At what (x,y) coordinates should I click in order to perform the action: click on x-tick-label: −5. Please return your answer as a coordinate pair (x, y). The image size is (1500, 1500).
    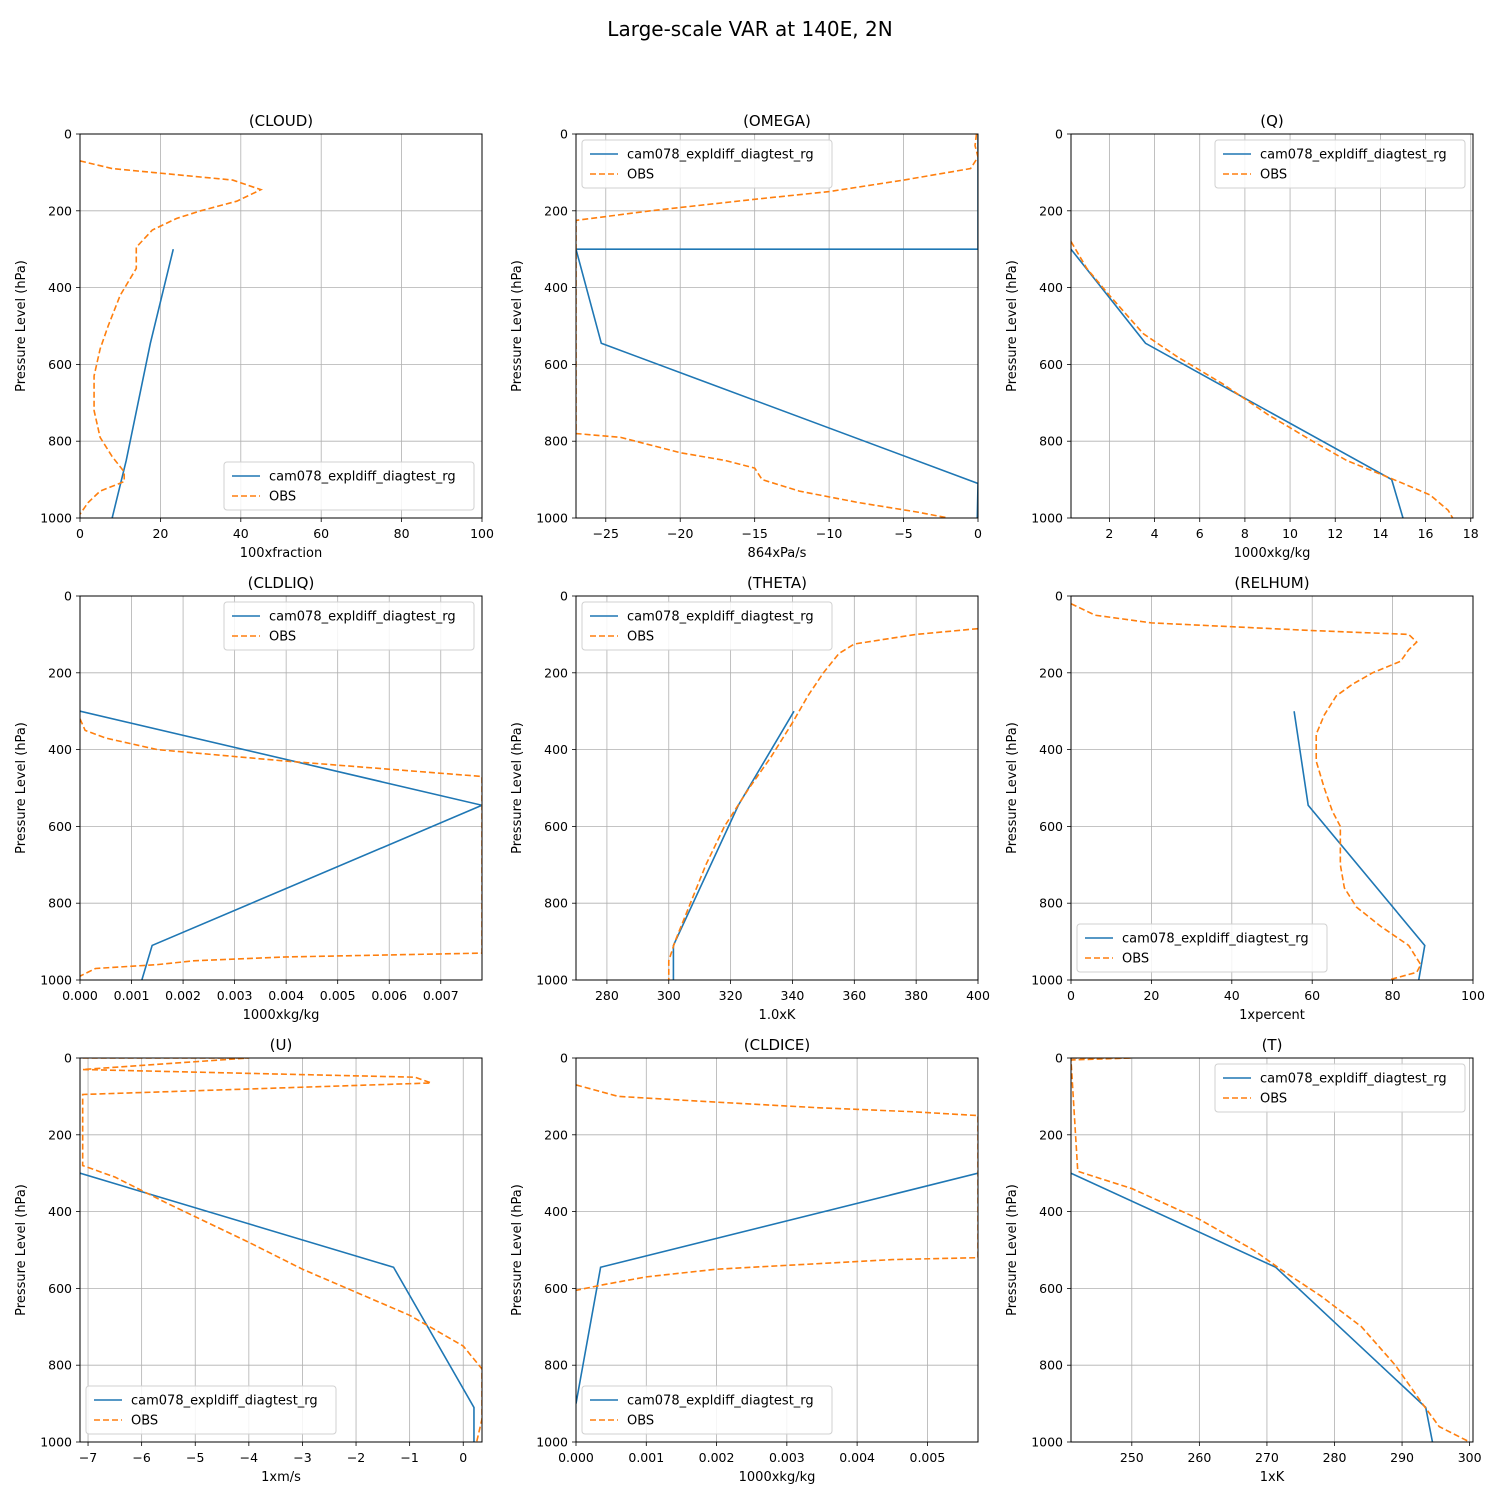
    Looking at the image, I should click on (903, 533).